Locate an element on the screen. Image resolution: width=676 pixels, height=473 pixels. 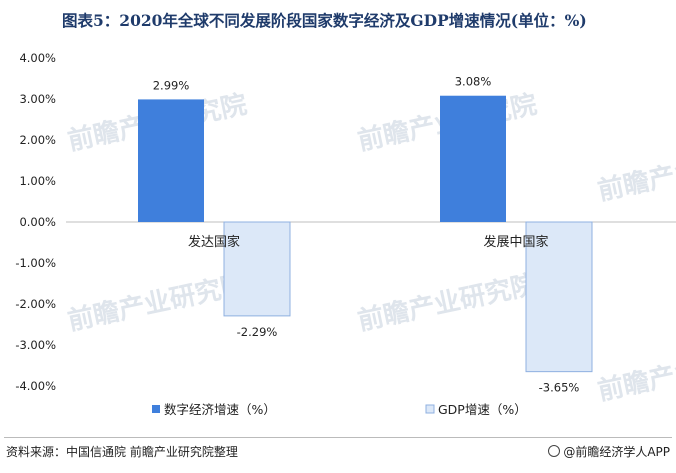
legend-swatch-digital-economy is located at coordinates (156, 409).